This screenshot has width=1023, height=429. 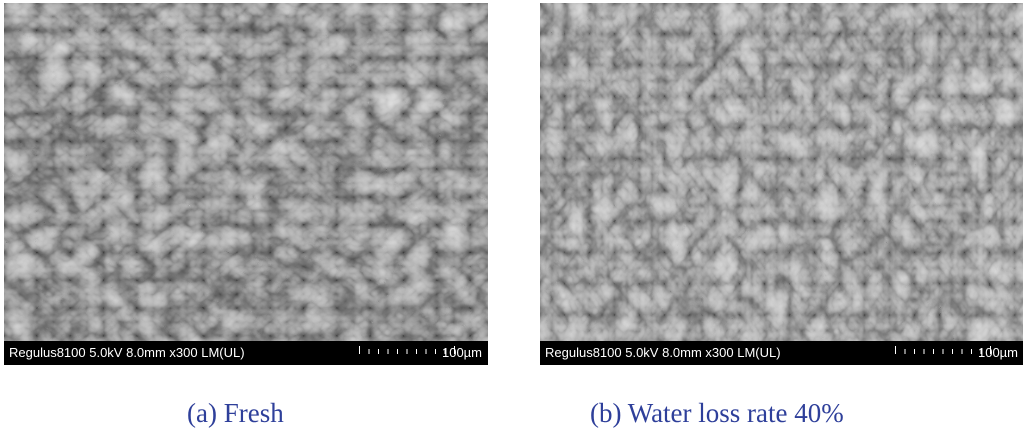 What do you see at coordinates (235, 413) in the screenshot?
I see `caption-fresh: (a) Fresh` at bounding box center [235, 413].